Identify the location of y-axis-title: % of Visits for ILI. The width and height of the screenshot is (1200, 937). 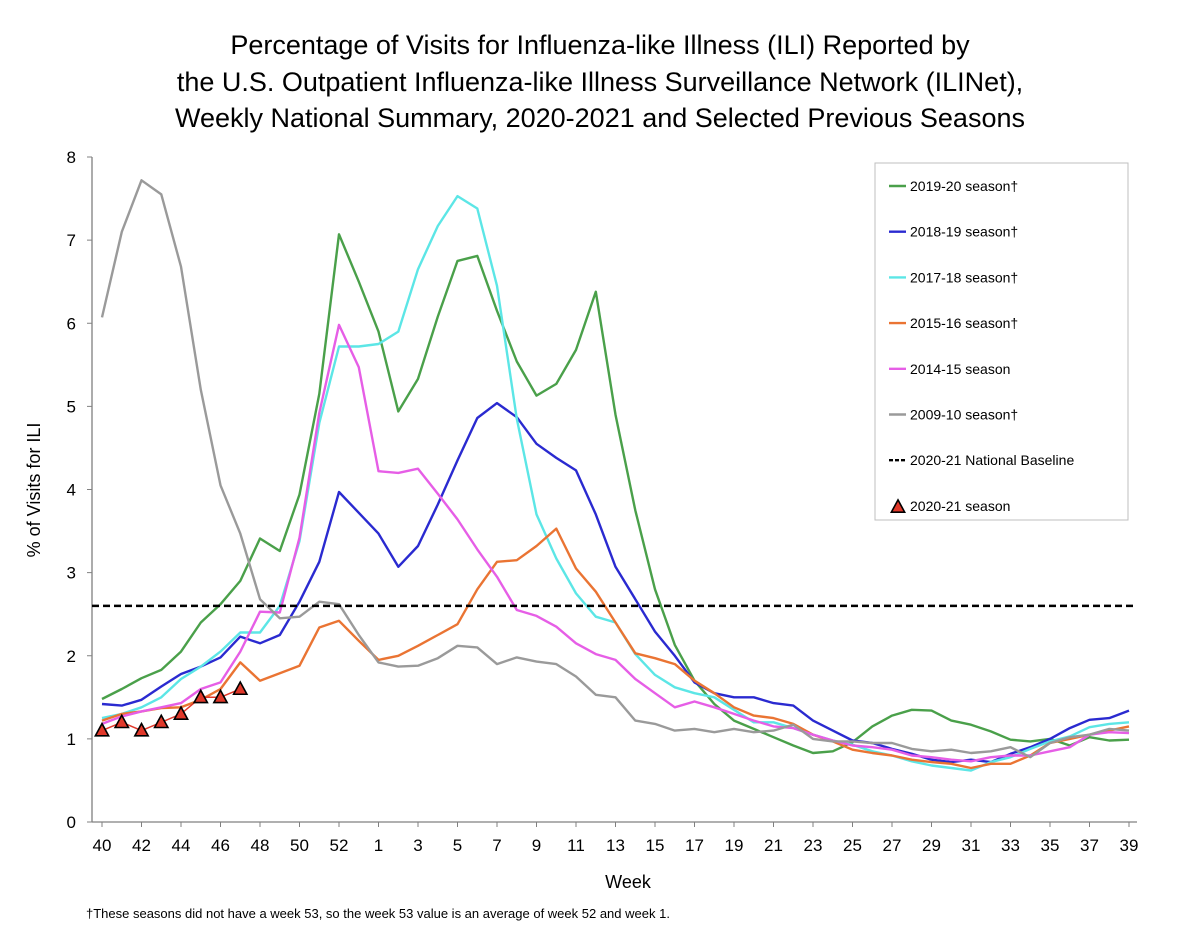
(34, 490).